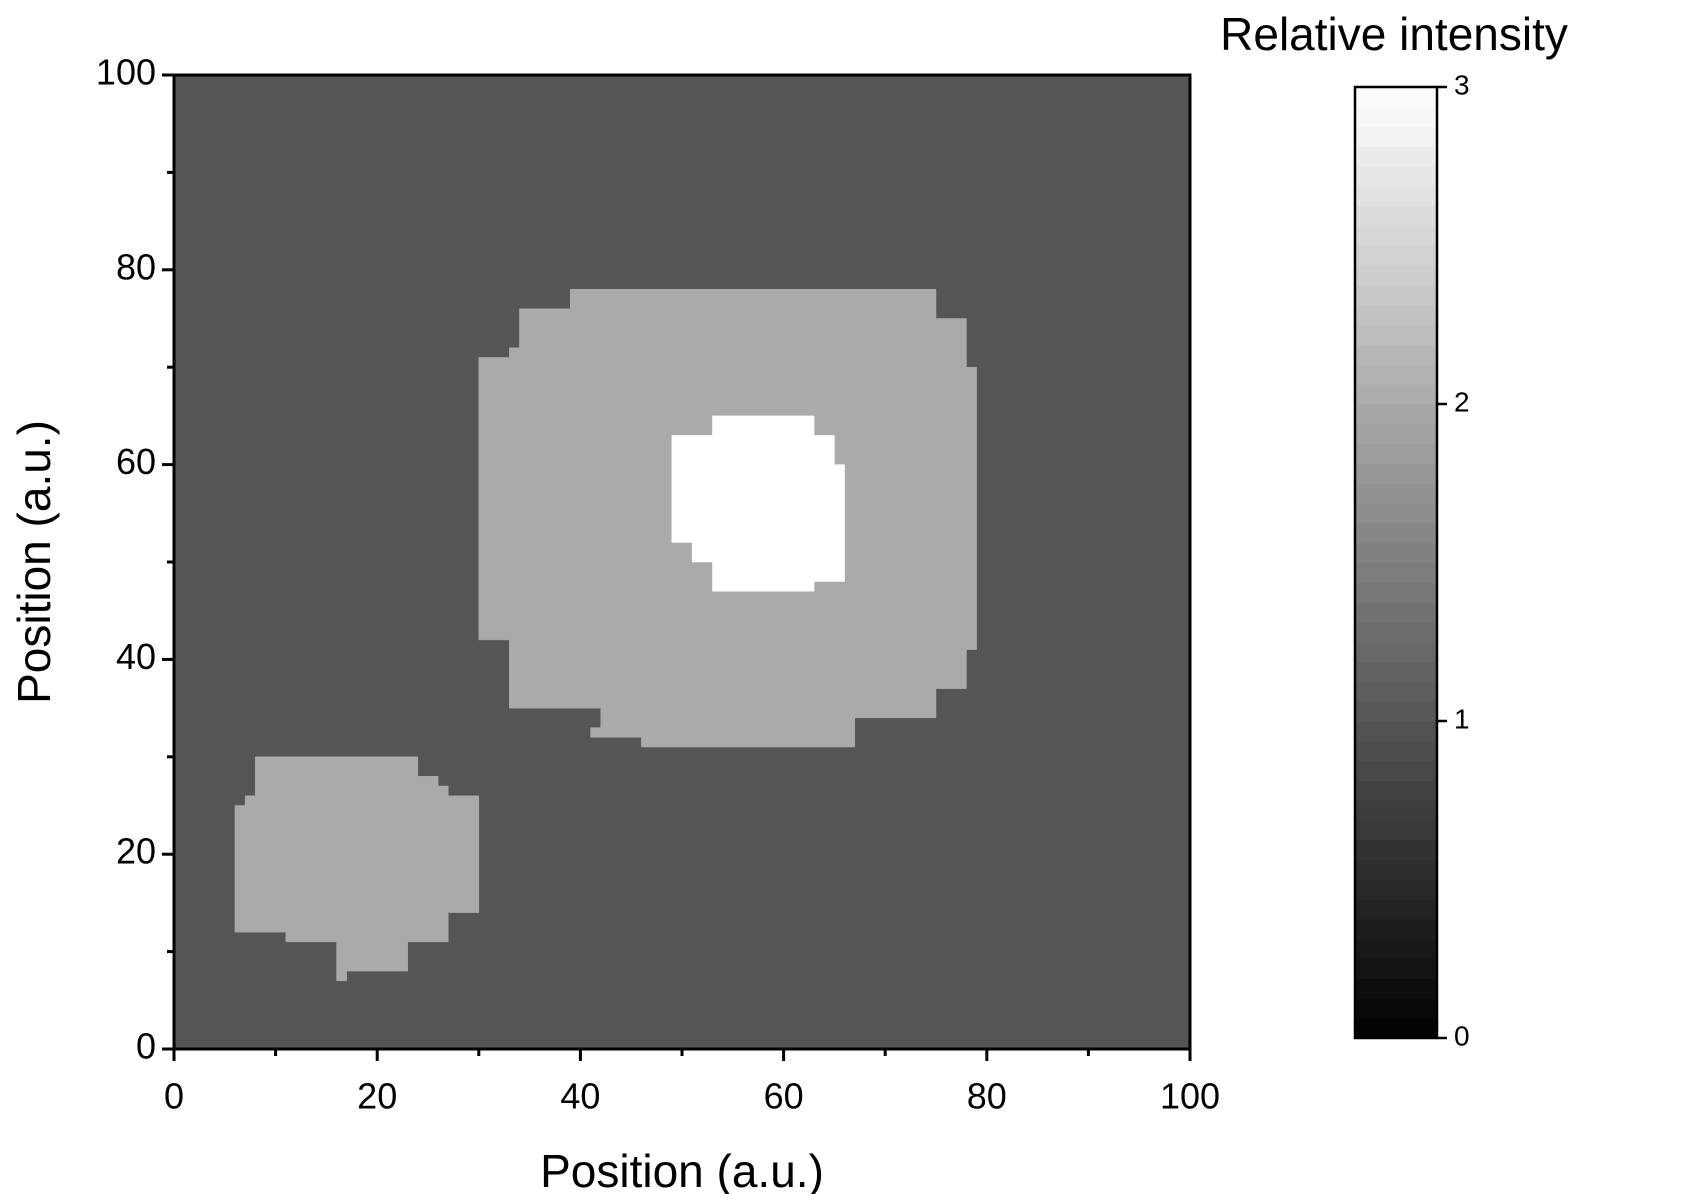  I want to click on x-tick-label: 40, so click(580, 1096).